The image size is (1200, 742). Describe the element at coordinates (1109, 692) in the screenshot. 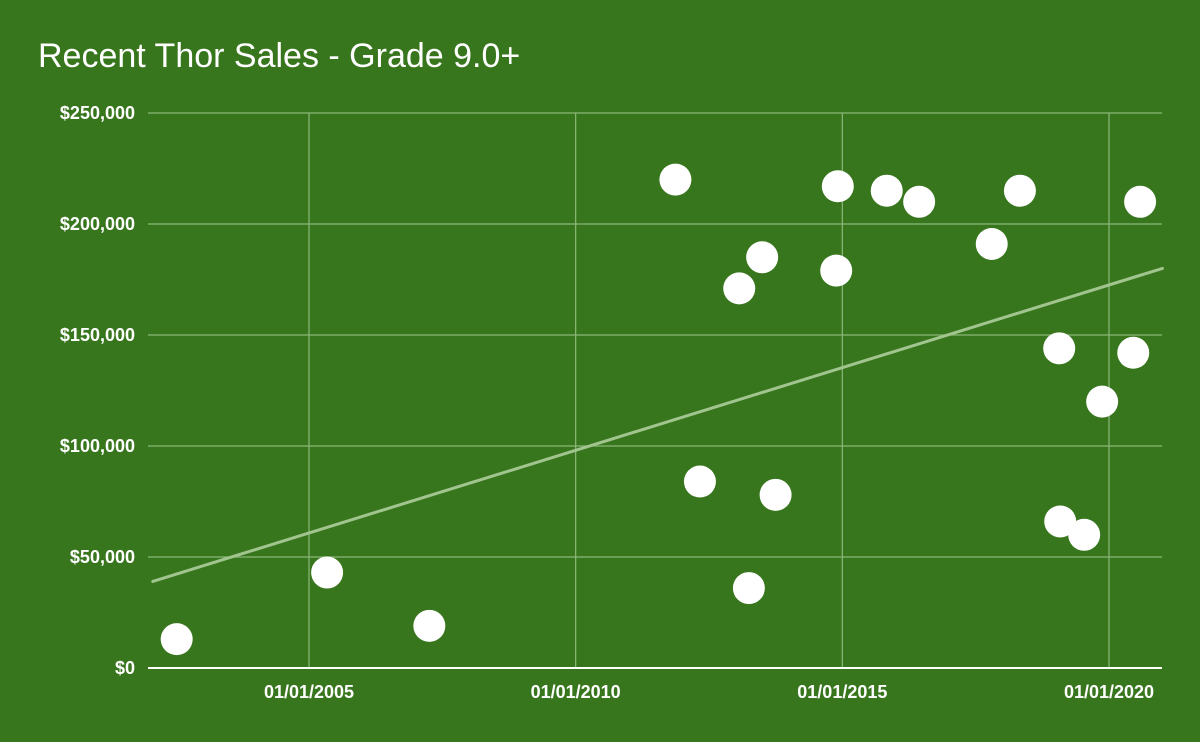

I see `x-tick-label: 01/01/2020` at that location.